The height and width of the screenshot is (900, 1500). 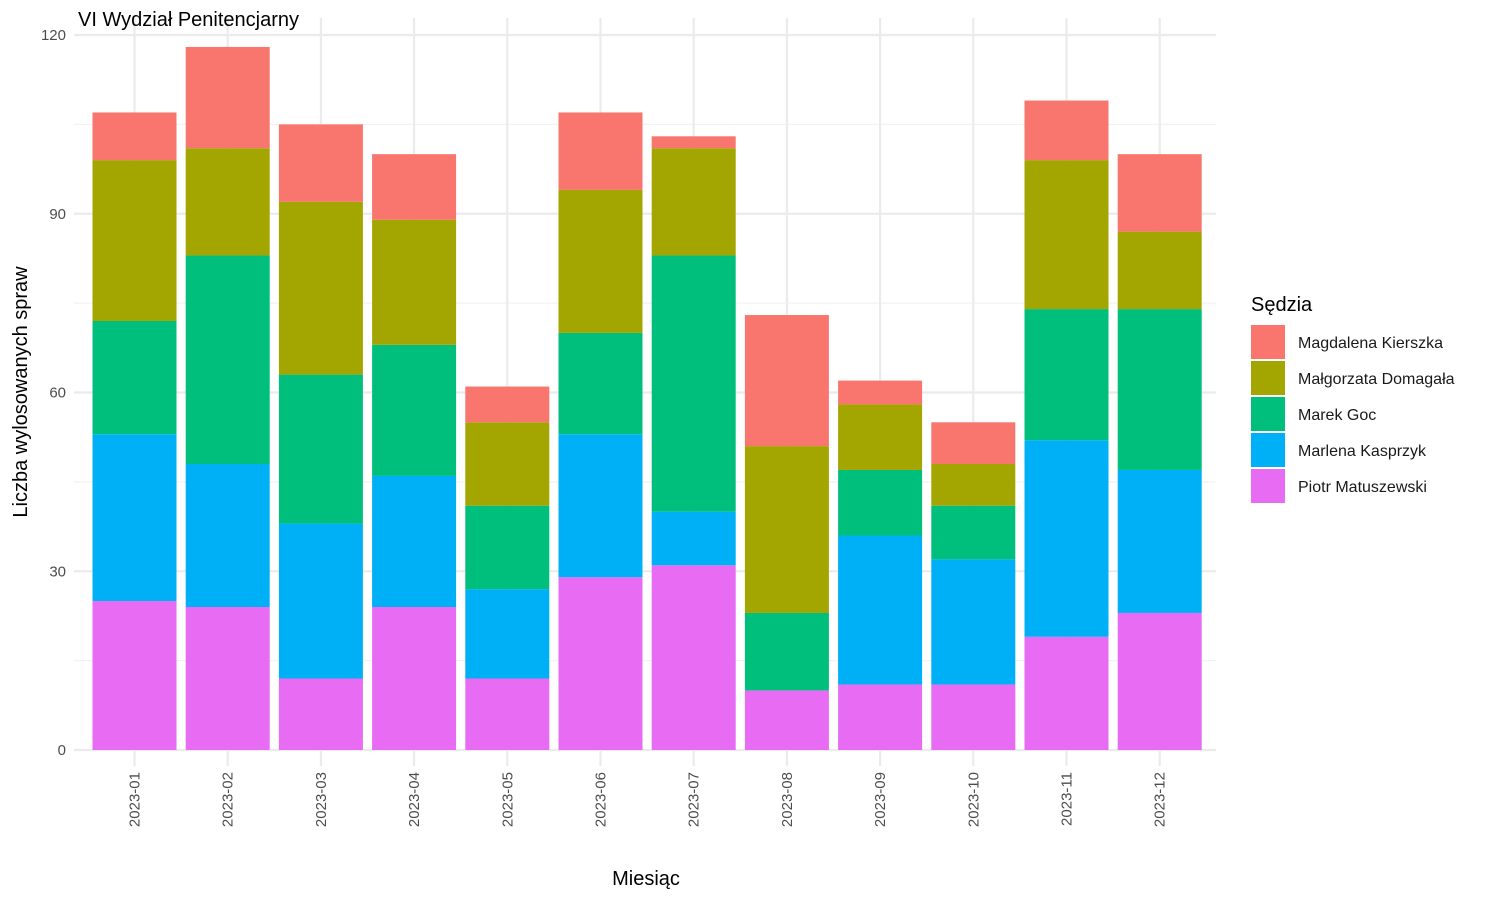 What do you see at coordinates (57, 214) in the screenshot?
I see `y-tick-label: 90` at bounding box center [57, 214].